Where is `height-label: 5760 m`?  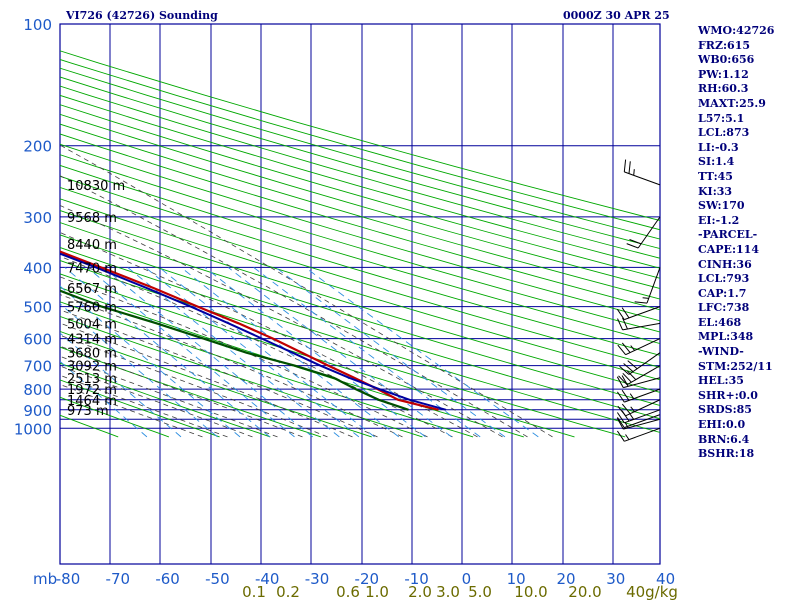
height-label: 5760 m is located at coordinates (92, 308).